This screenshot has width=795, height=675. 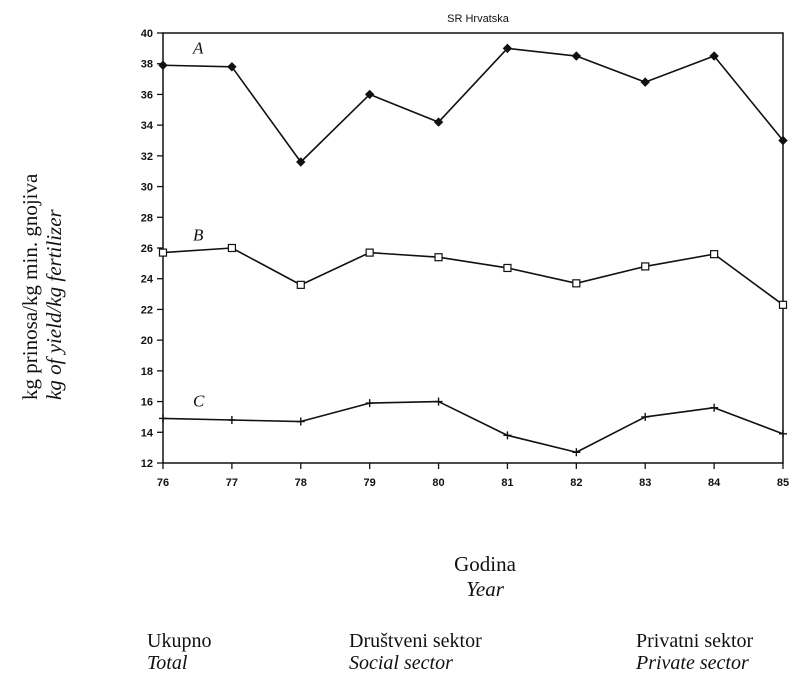 I want to click on legend-translation: Social sector, so click(x=401, y=663).